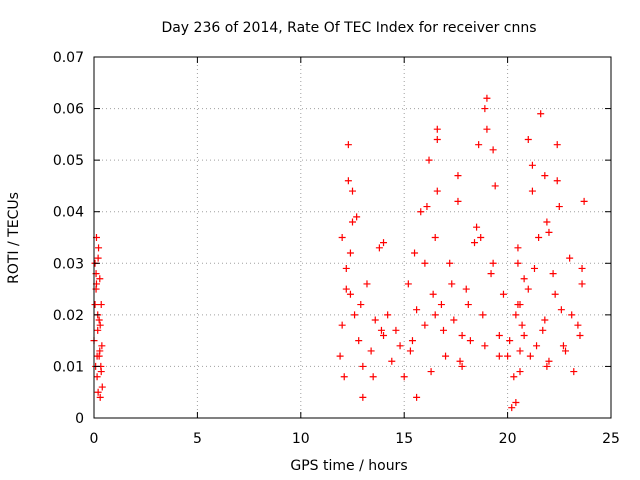 This screenshot has width=640, height=480. I want to click on x-tick-label: 10, so click(301, 439).